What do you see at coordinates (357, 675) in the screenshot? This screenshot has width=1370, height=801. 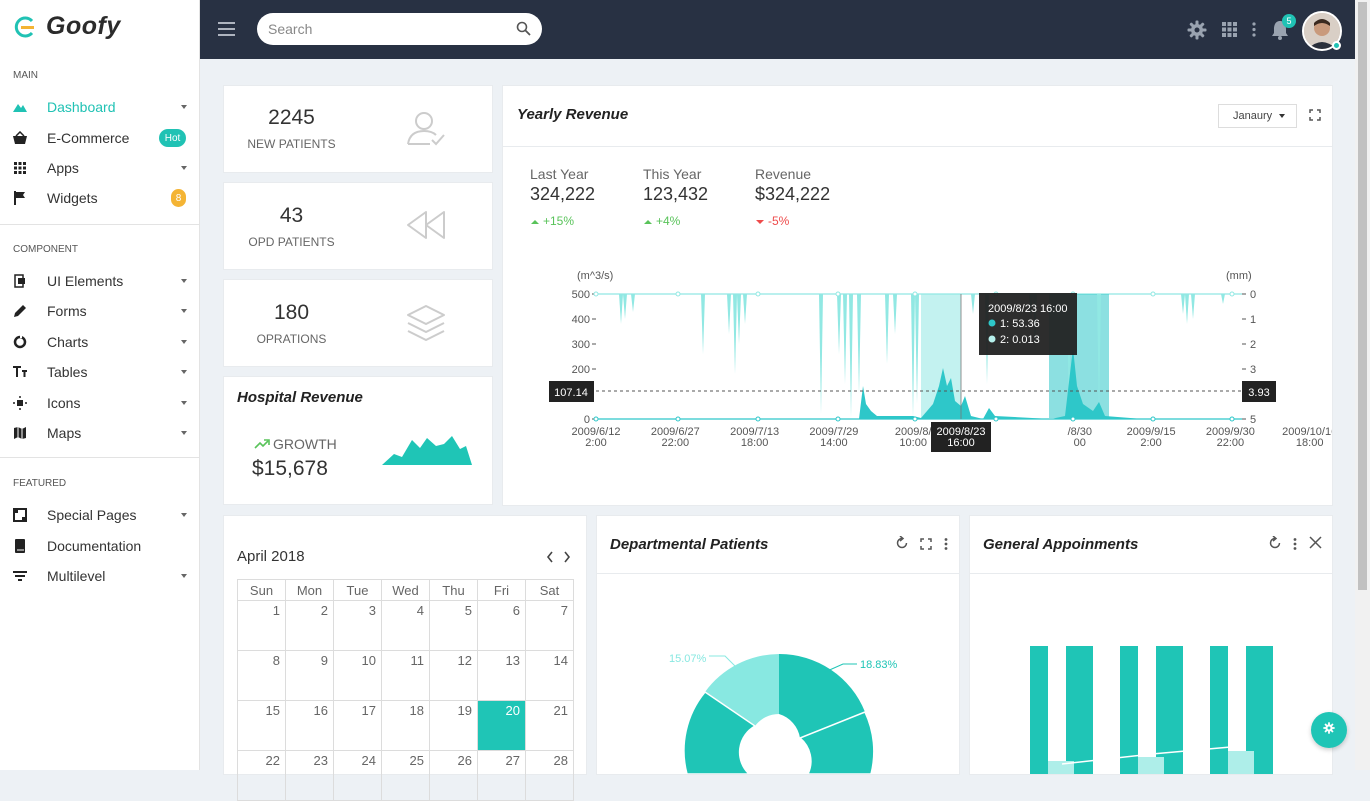 I see `calendar-day: 10` at bounding box center [357, 675].